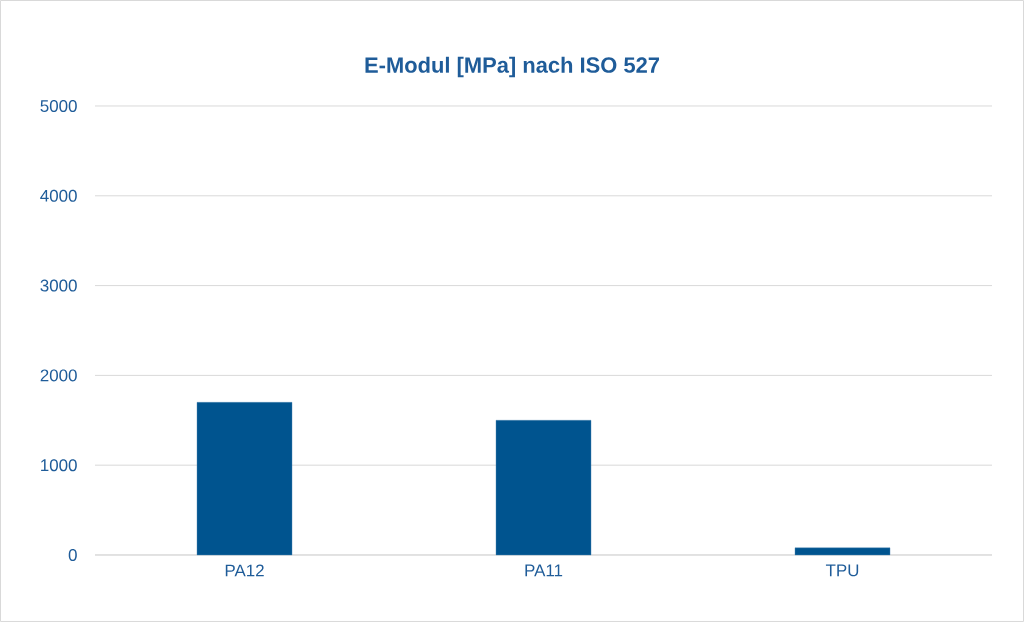  Describe the element at coordinates (58, 195) in the screenshot. I see `y-tick-label: 4000` at that location.